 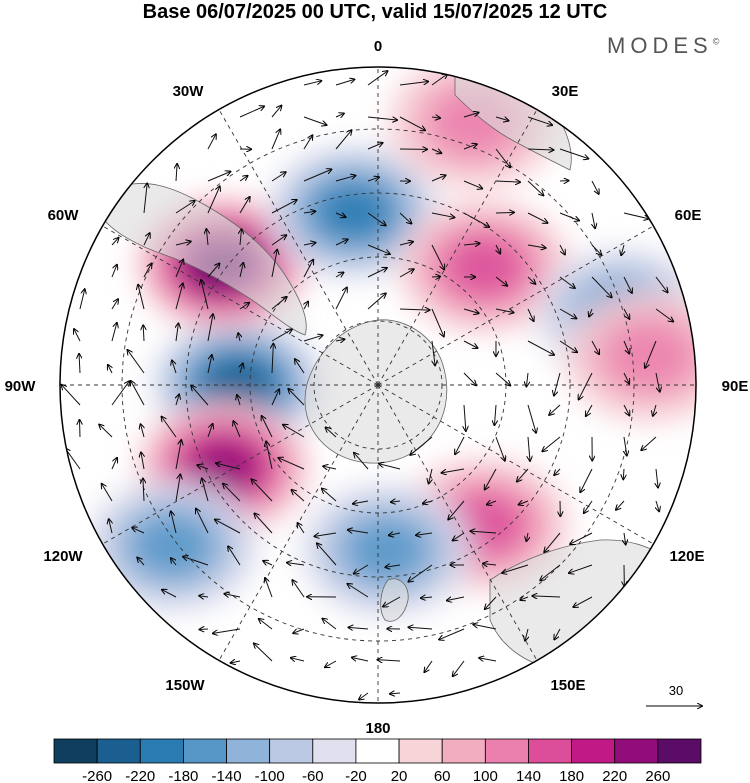 What do you see at coordinates (442, 775) in the screenshot?
I see `colorbar-tick-label: 60` at bounding box center [442, 775].